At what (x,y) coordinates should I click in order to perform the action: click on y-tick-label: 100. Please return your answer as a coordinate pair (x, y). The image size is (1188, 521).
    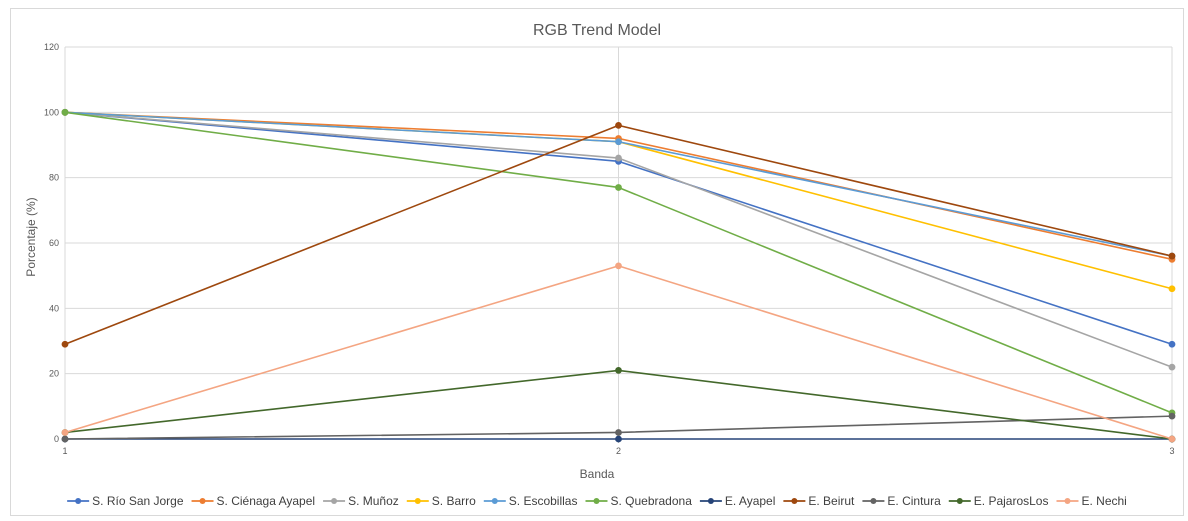
    Looking at the image, I should click on (51, 112).